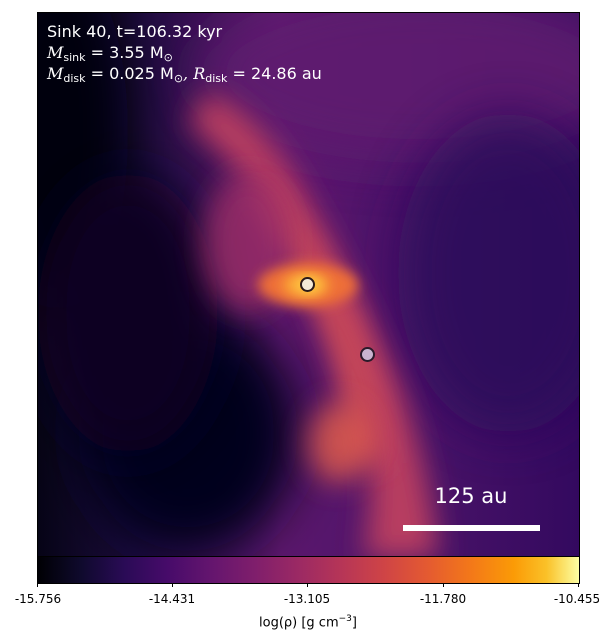  I want to click on colorbar-tick-label: -14.431, so click(172, 599).